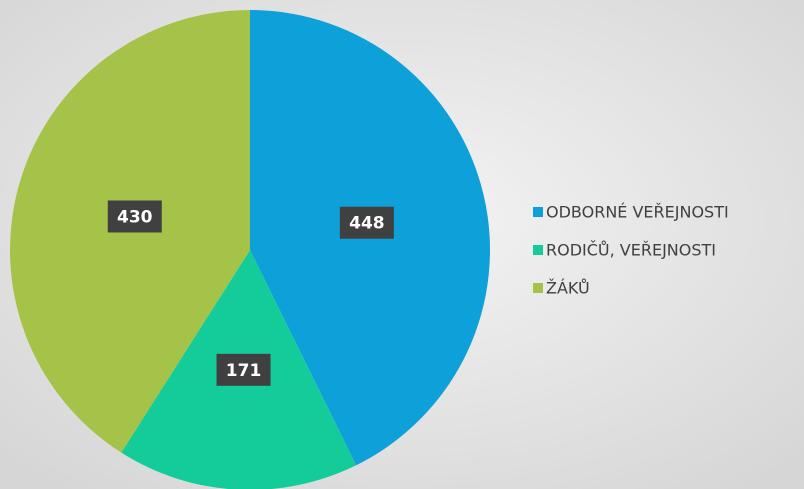 This screenshot has height=489, width=804. I want to click on data-labels: 448 171 430, so click(250, 293).